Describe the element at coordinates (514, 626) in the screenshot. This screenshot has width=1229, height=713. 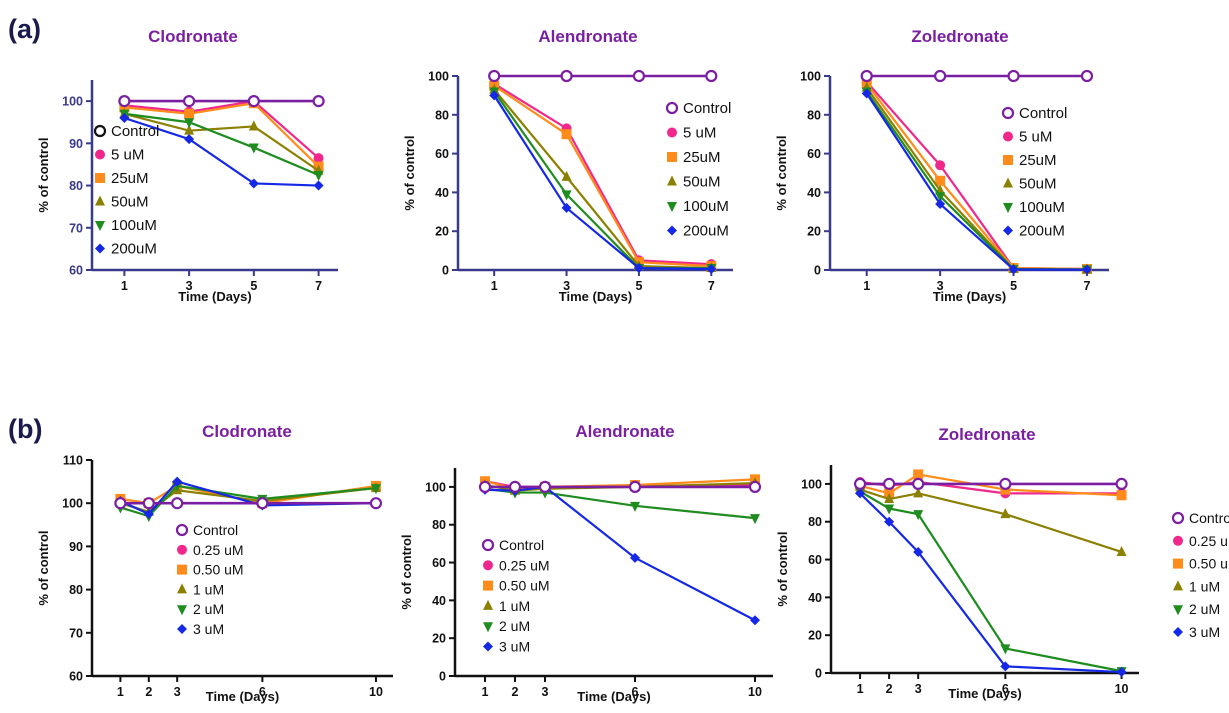
I see `legend-label: 2 uM` at that location.